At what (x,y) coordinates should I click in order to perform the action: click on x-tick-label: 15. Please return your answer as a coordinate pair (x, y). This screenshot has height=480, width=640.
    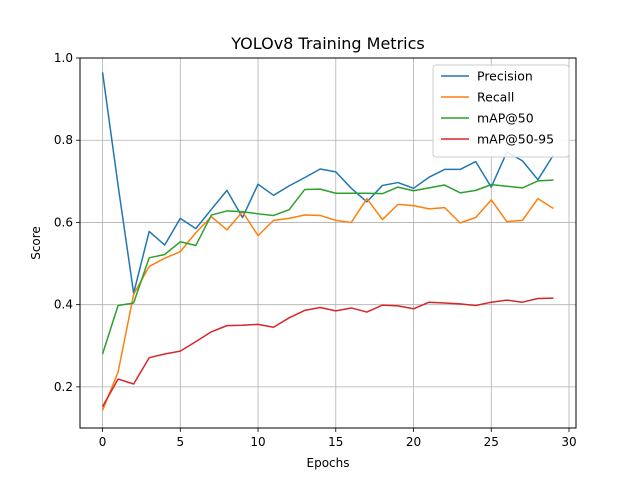
    Looking at the image, I should click on (335, 442).